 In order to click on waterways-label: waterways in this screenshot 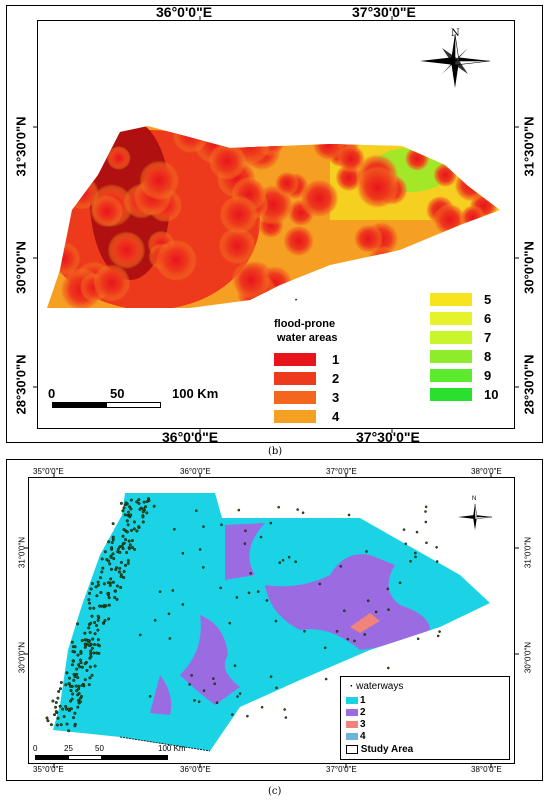, I will do `click(380, 686)`.